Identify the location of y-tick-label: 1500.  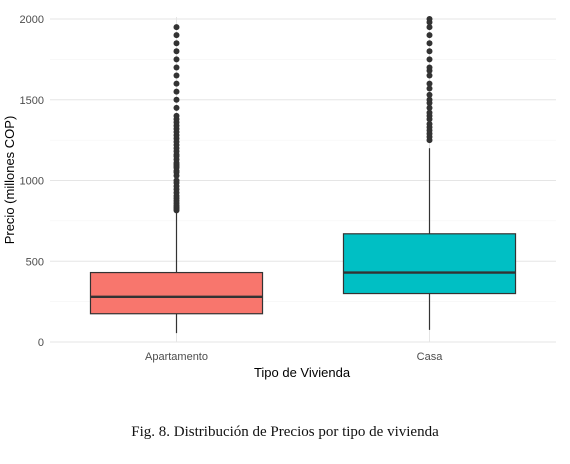
(32, 101).